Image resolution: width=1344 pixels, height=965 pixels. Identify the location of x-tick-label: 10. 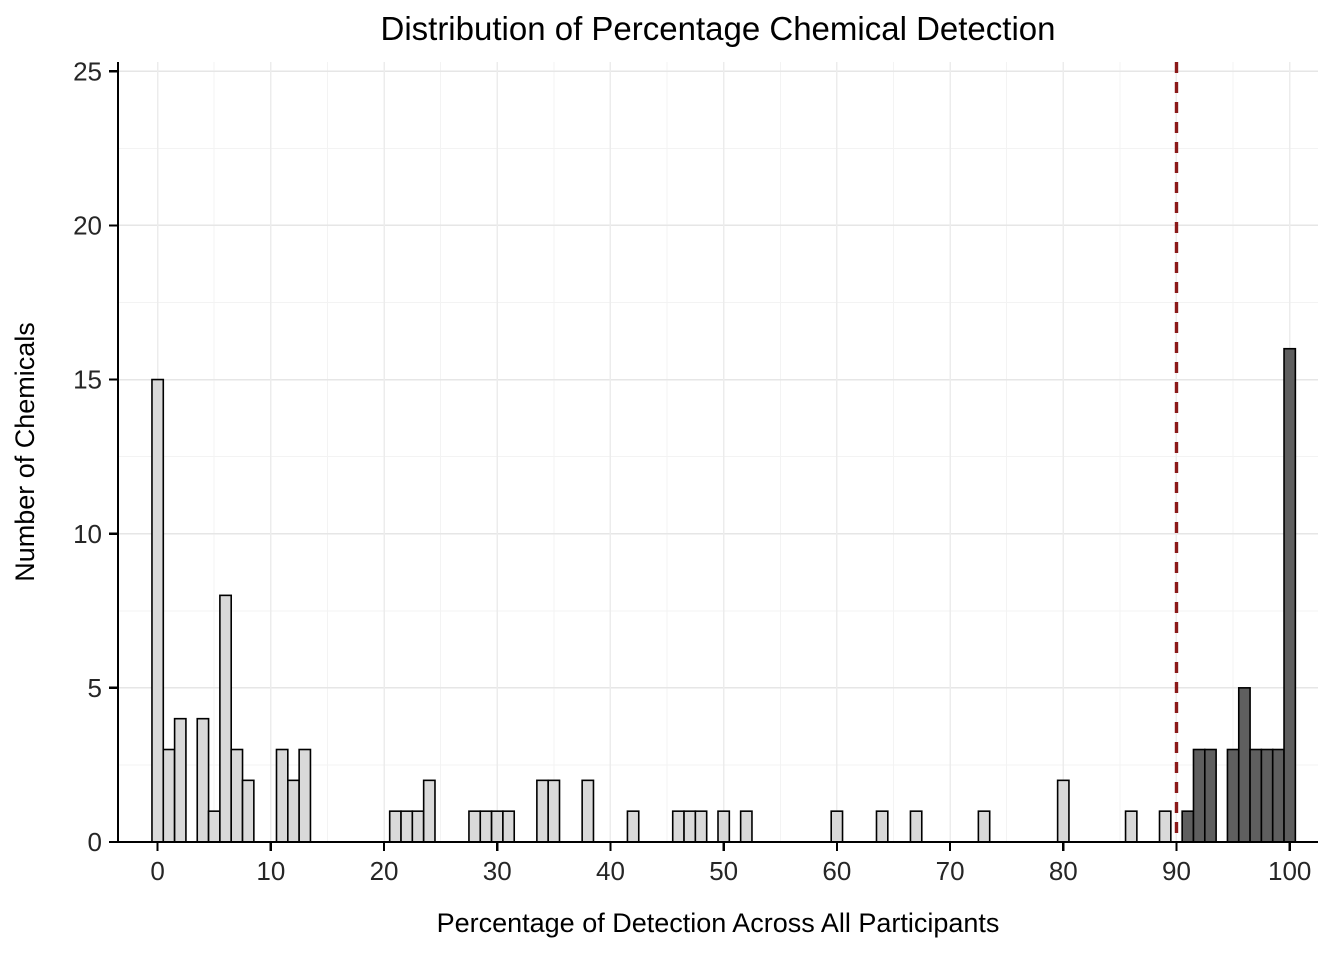
(270, 871).